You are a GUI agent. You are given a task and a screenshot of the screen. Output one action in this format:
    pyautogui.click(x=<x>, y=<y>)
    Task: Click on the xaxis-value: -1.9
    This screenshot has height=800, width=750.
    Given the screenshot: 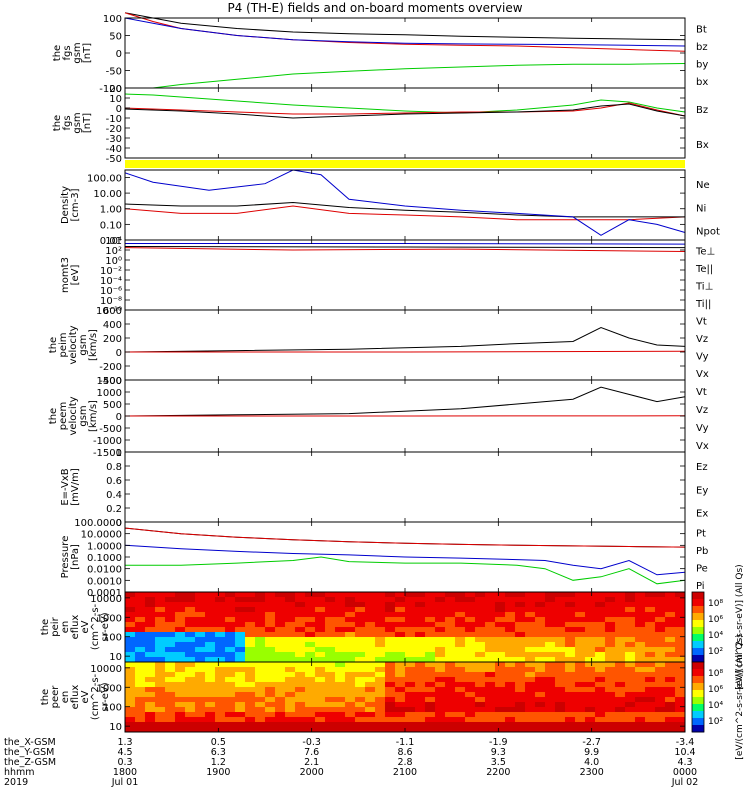 What is the action you would take?
    pyautogui.click(x=498, y=742)
    